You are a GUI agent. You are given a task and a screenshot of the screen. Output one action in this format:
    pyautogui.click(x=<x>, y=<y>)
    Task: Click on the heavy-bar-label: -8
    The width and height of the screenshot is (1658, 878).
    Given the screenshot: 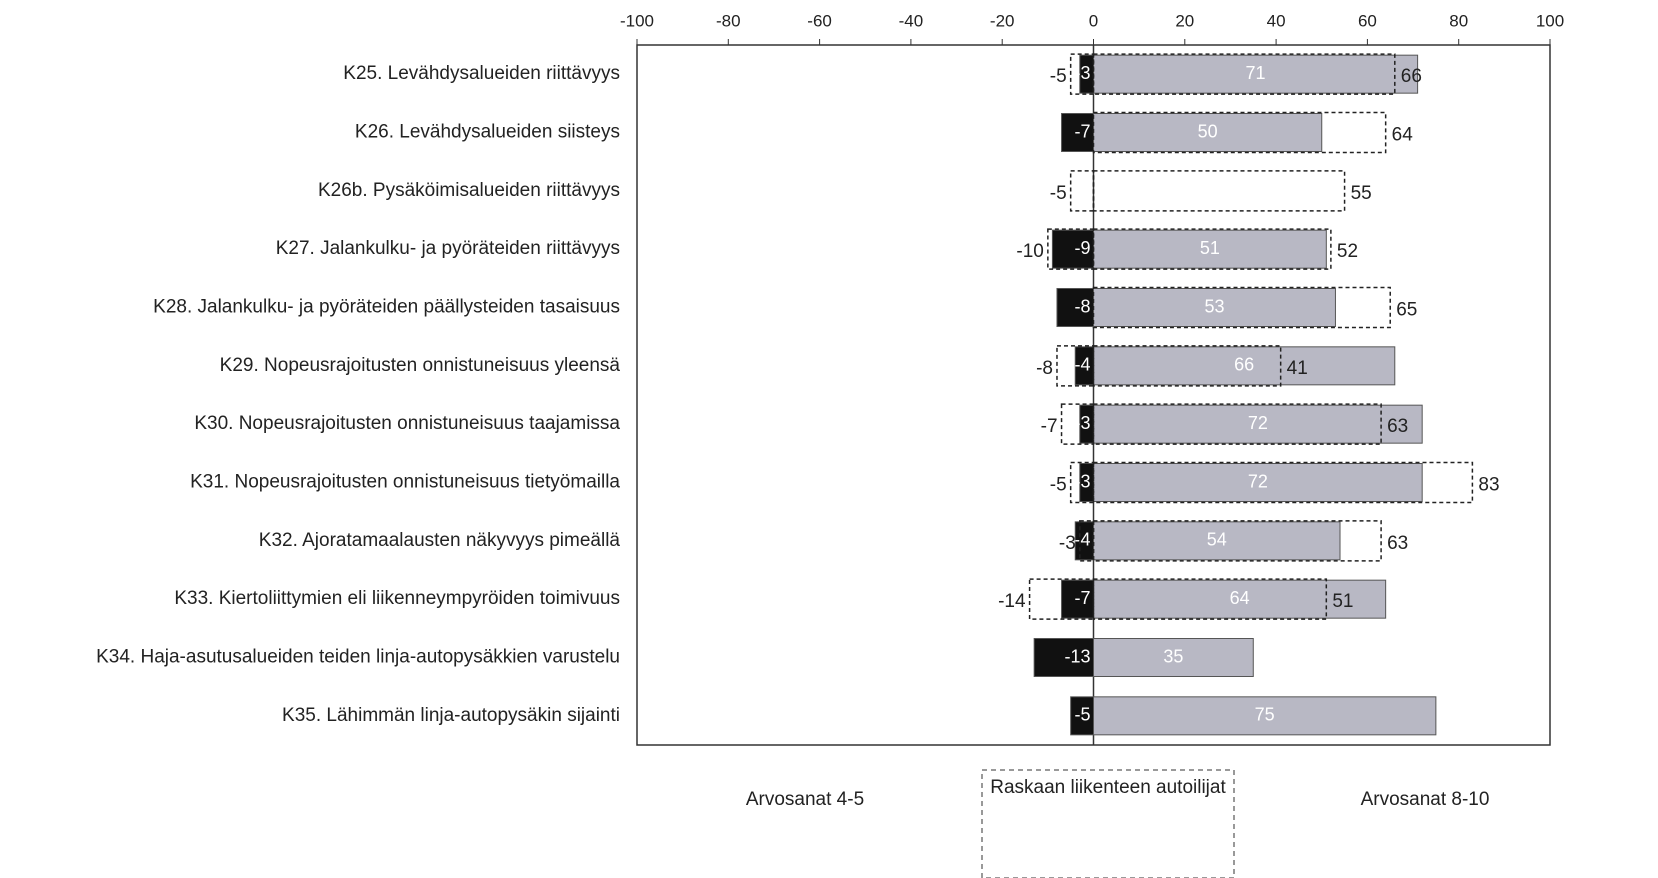 What is the action you would take?
    pyautogui.click(x=1044, y=368)
    